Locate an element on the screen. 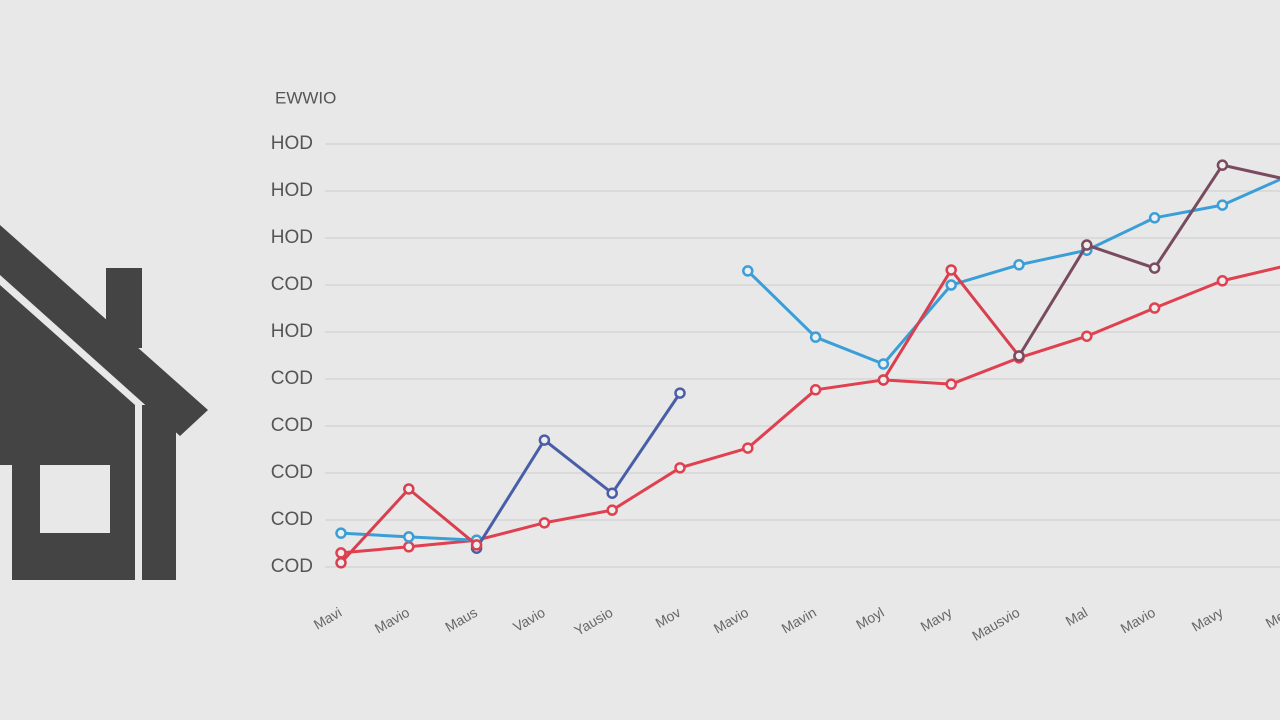 The height and width of the screenshot is (720, 1280). roof is located at coordinates (104, 330).